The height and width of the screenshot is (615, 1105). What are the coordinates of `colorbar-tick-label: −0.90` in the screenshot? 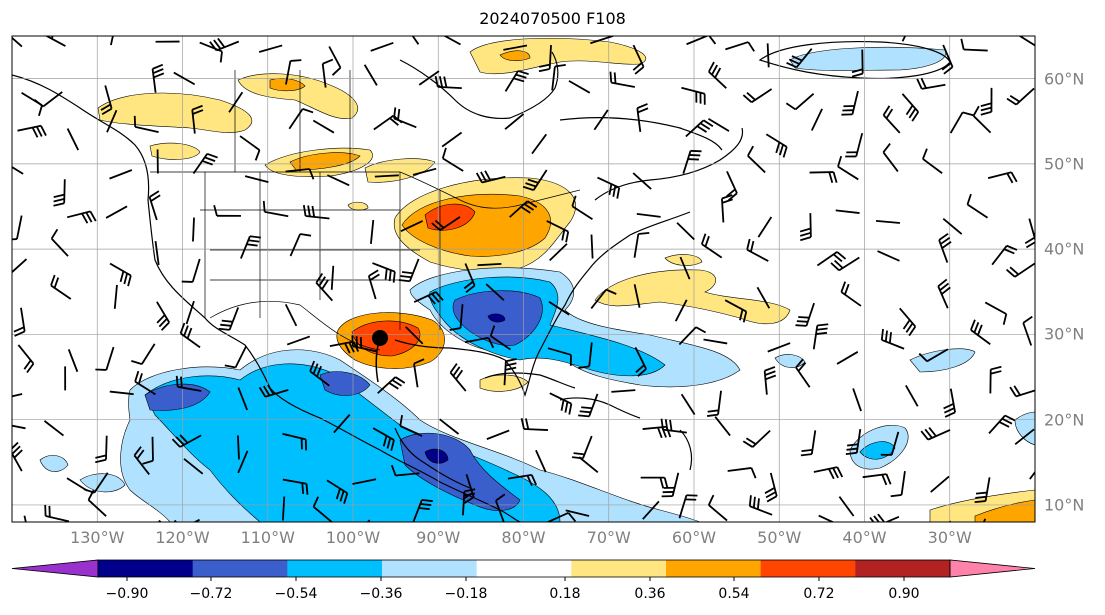 It's located at (127, 594).